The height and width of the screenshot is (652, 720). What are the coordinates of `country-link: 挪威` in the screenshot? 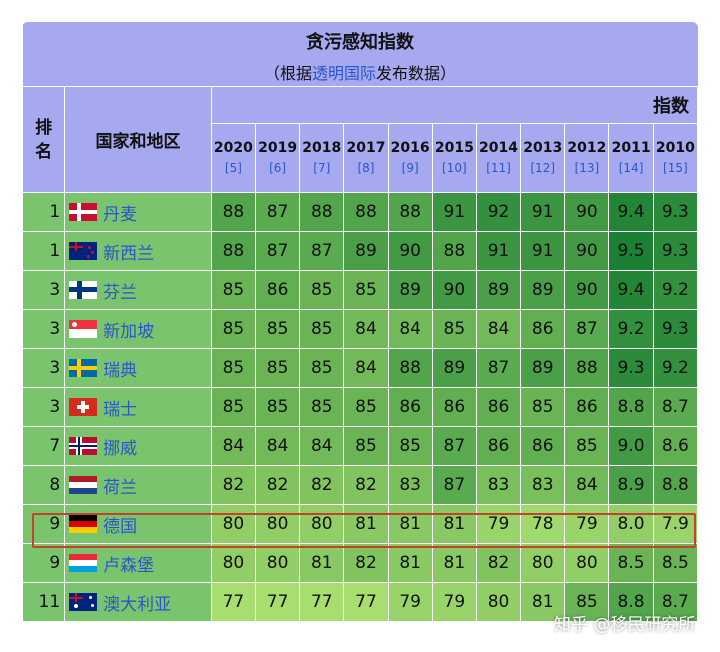 It's located at (120, 448).